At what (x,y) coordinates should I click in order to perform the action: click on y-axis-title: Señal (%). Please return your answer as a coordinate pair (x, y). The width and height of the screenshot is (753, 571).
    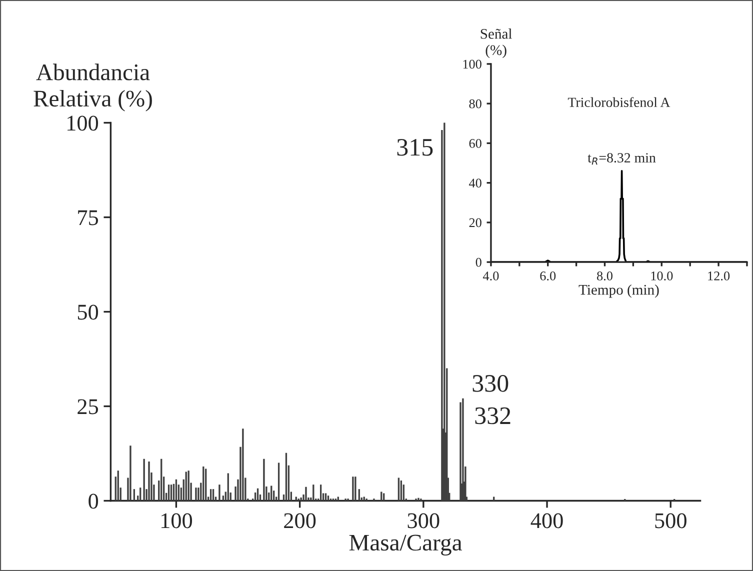
    Looking at the image, I should click on (496, 43).